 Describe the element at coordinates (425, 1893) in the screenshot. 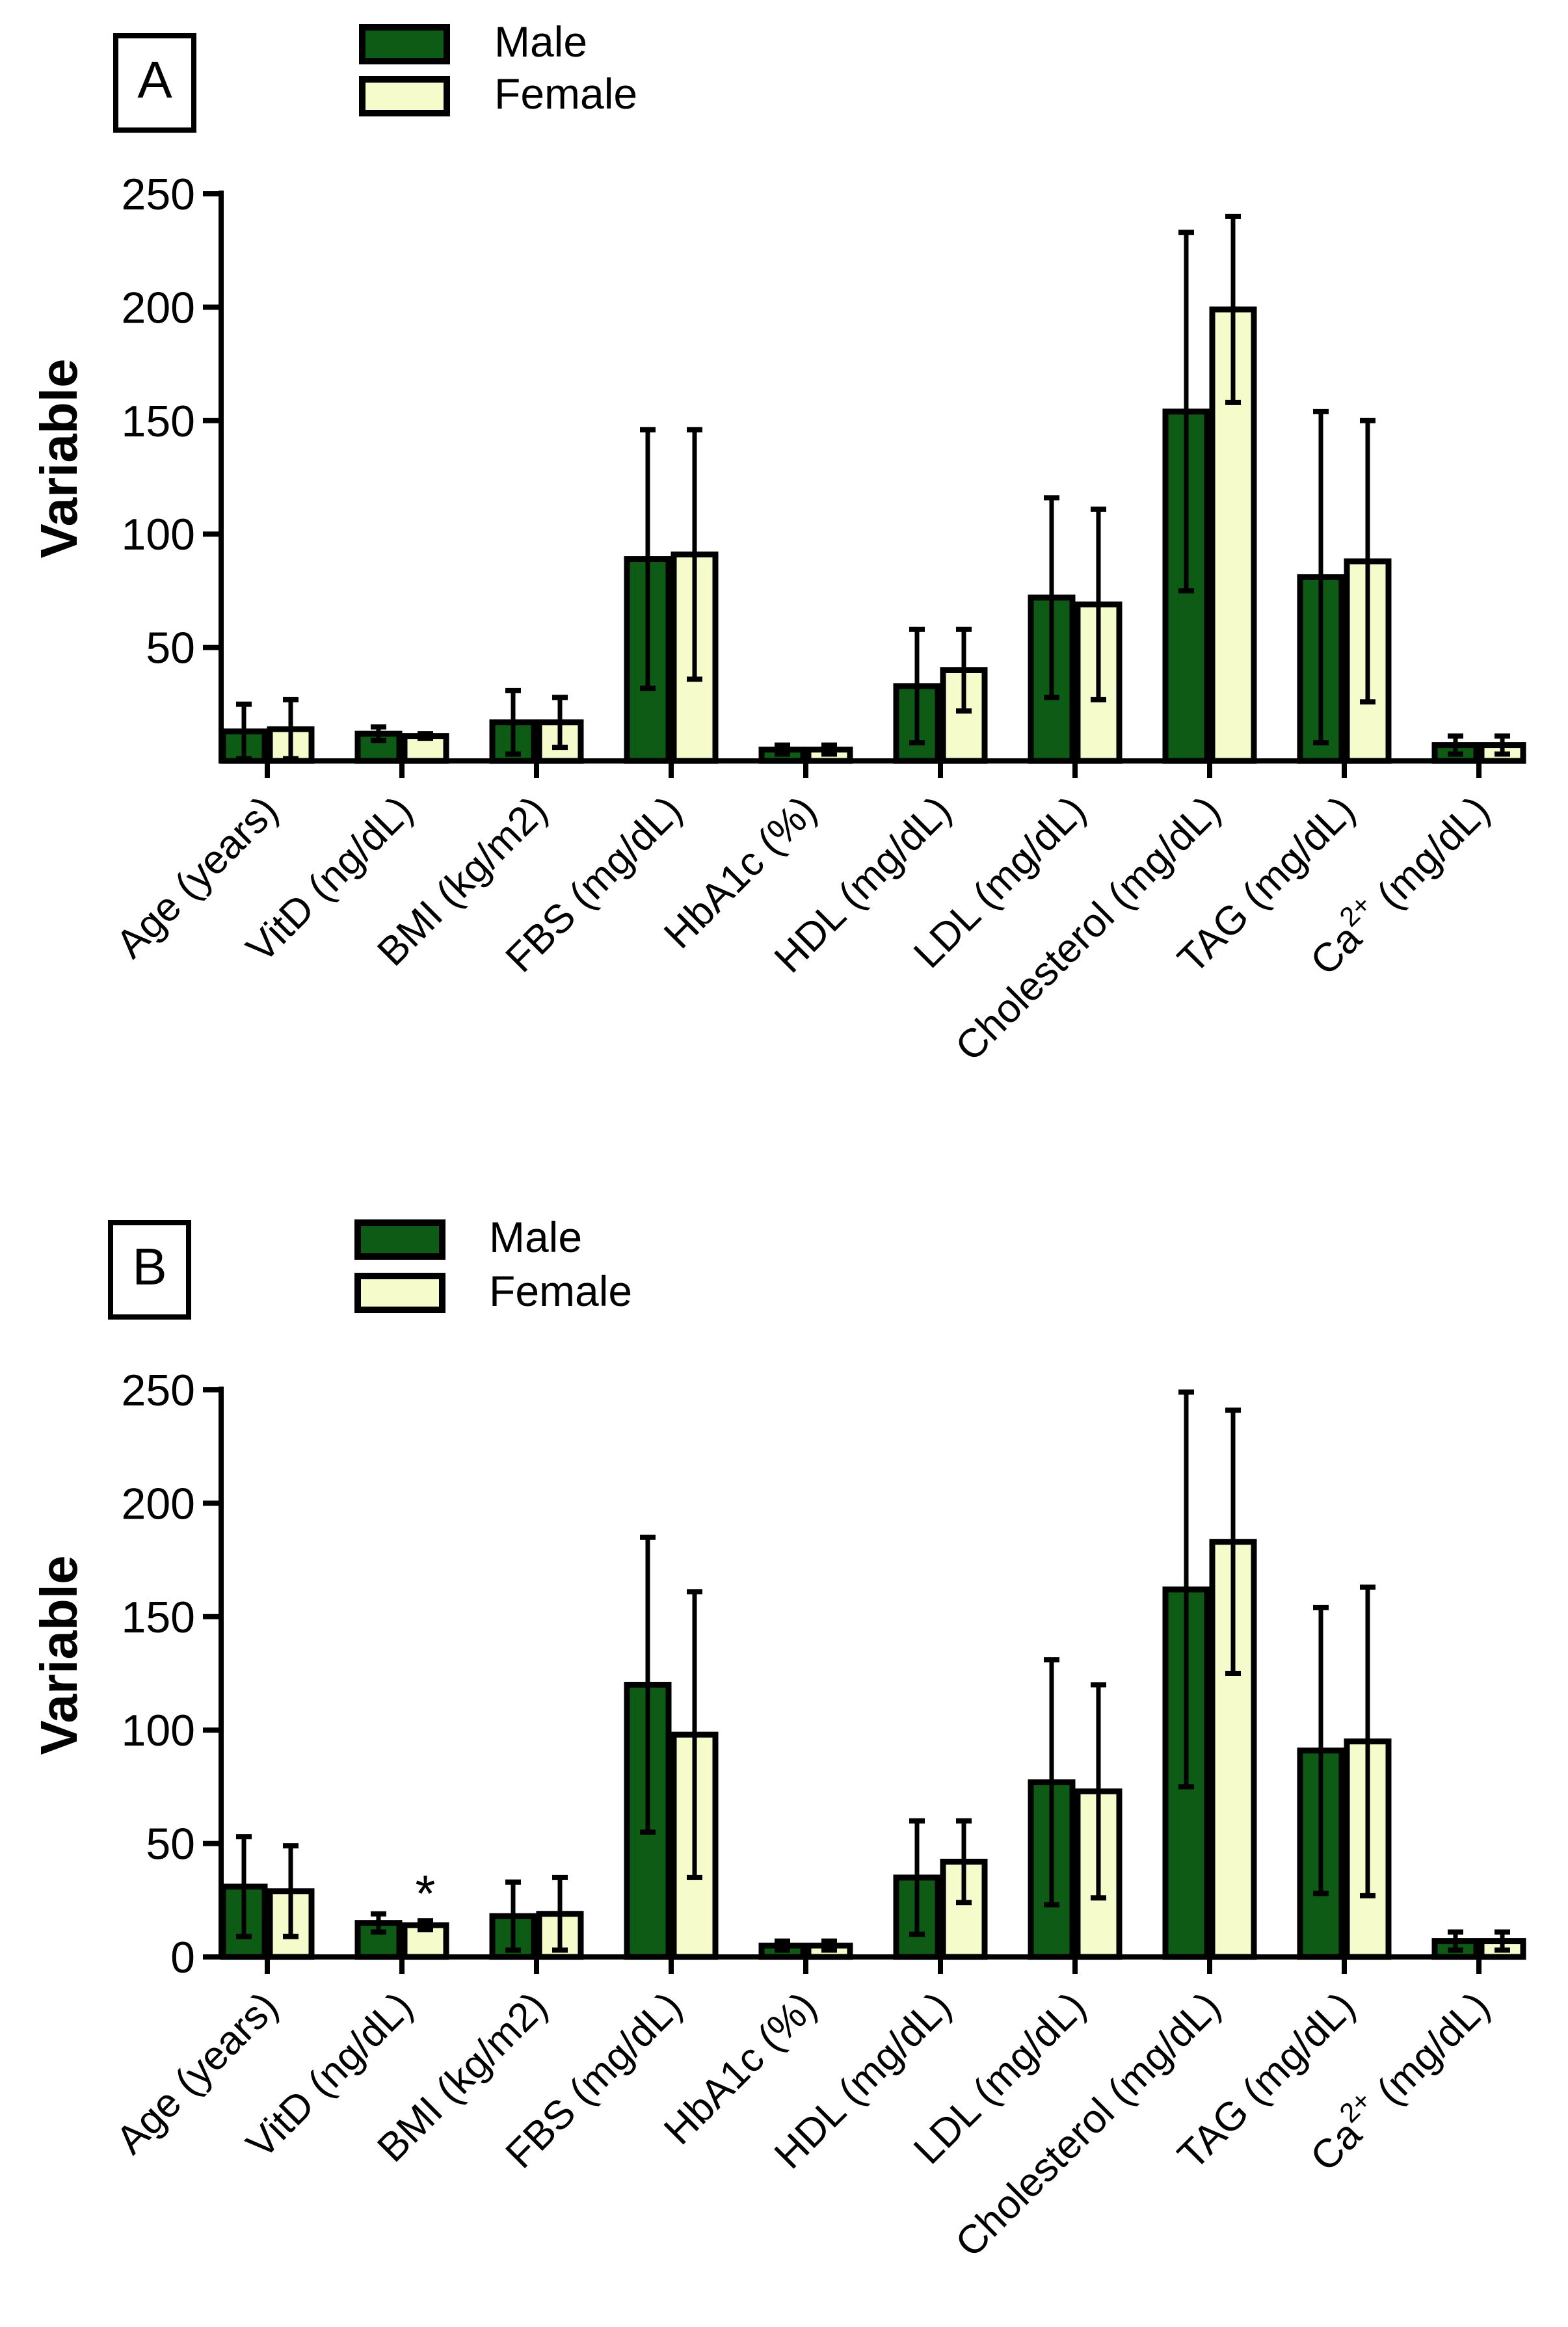

I see `significance-marker: *` at that location.